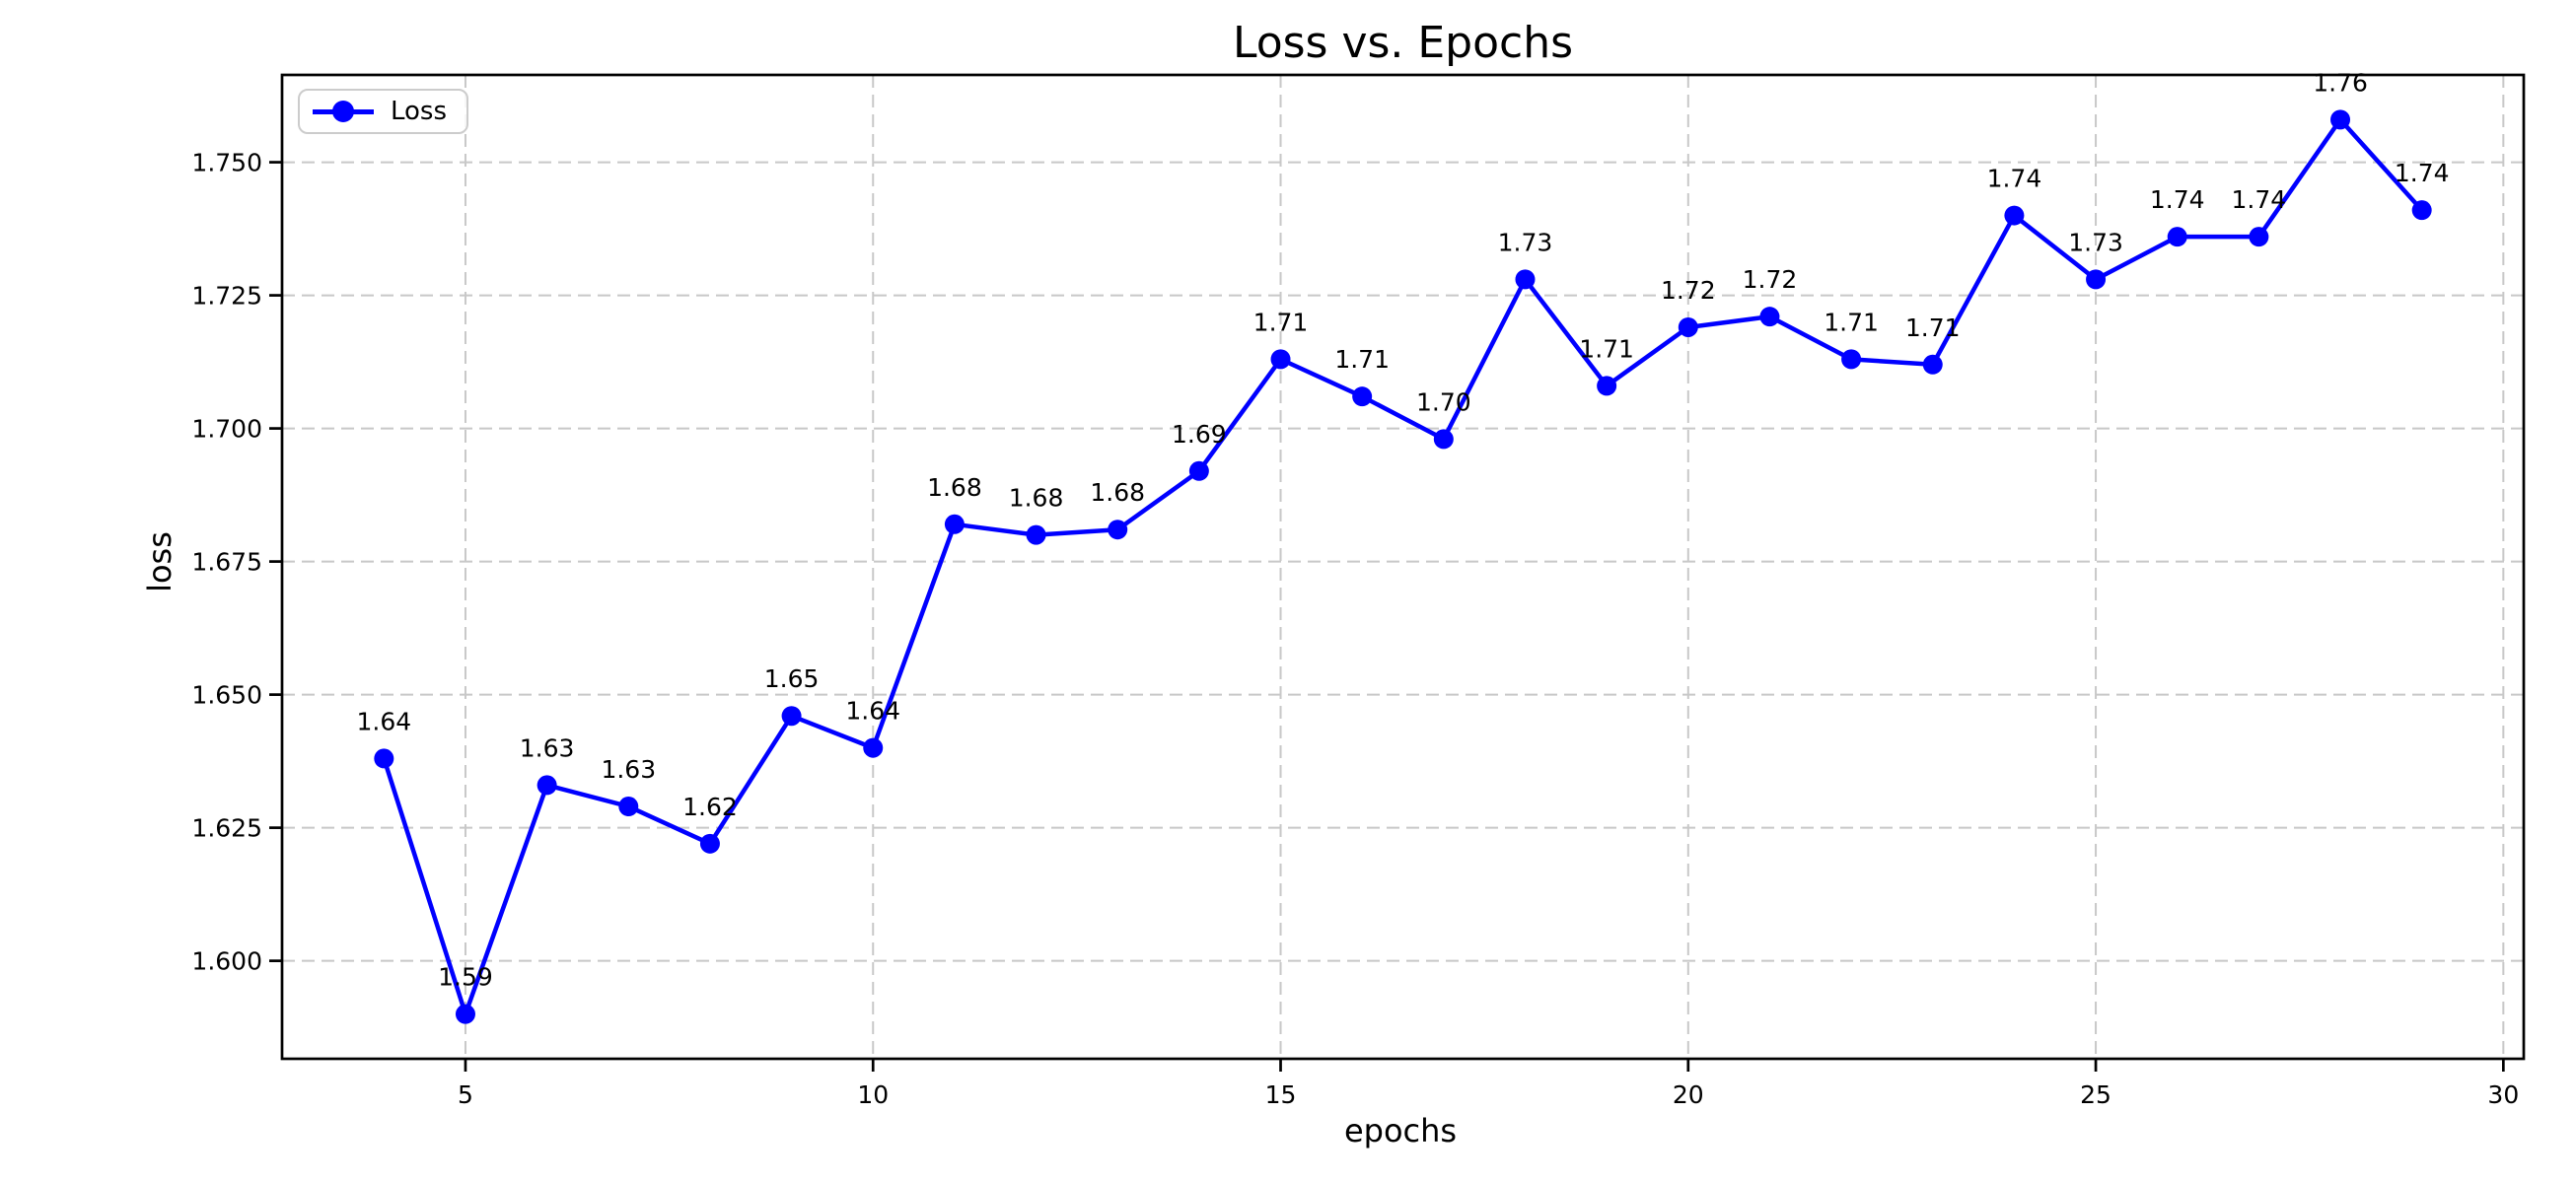  What do you see at coordinates (226, 695) in the screenshot?
I see `y-tick-label: 1.650` at bounding box center [226, 695].